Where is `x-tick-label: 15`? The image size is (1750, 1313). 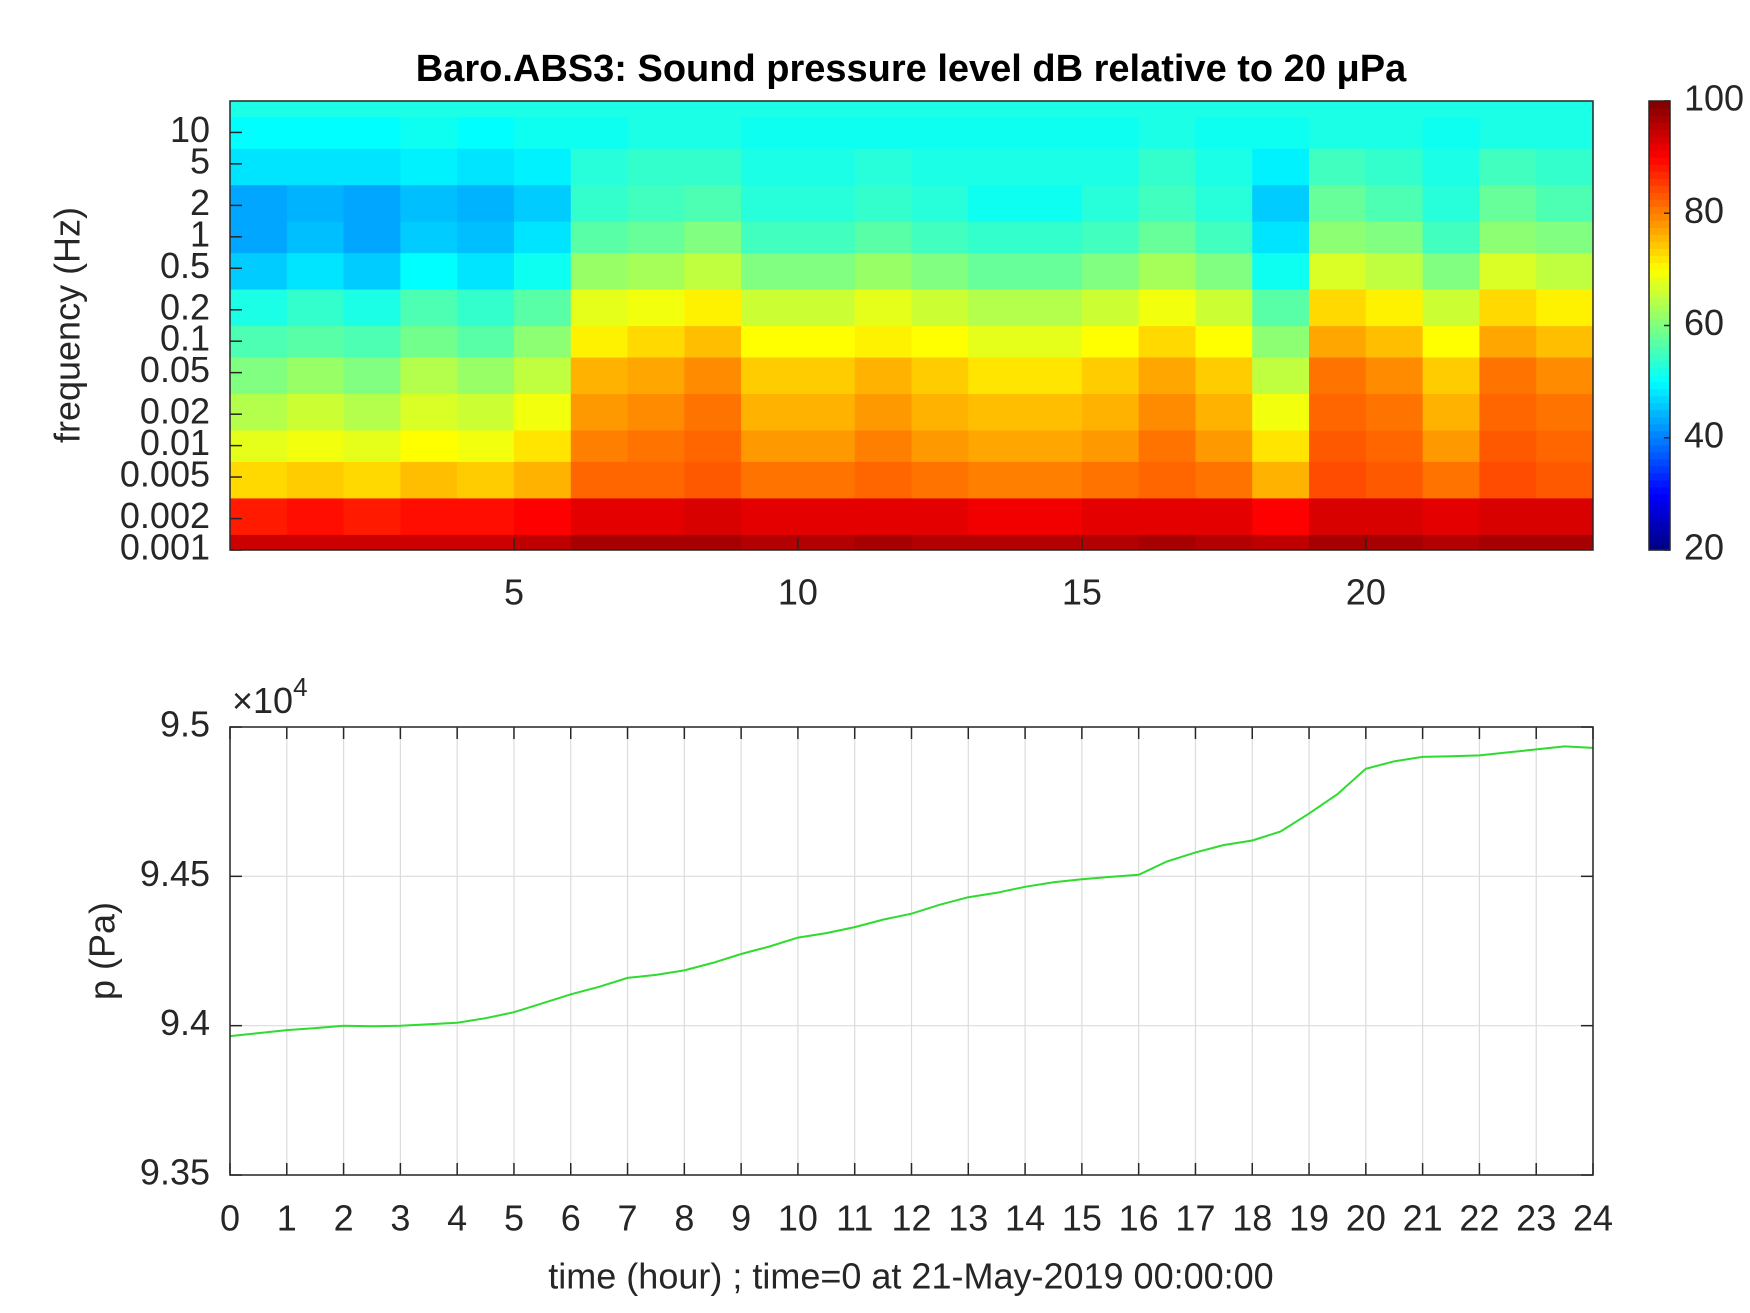
x-tick-label: 15 is located at coordinates (1082, 592).